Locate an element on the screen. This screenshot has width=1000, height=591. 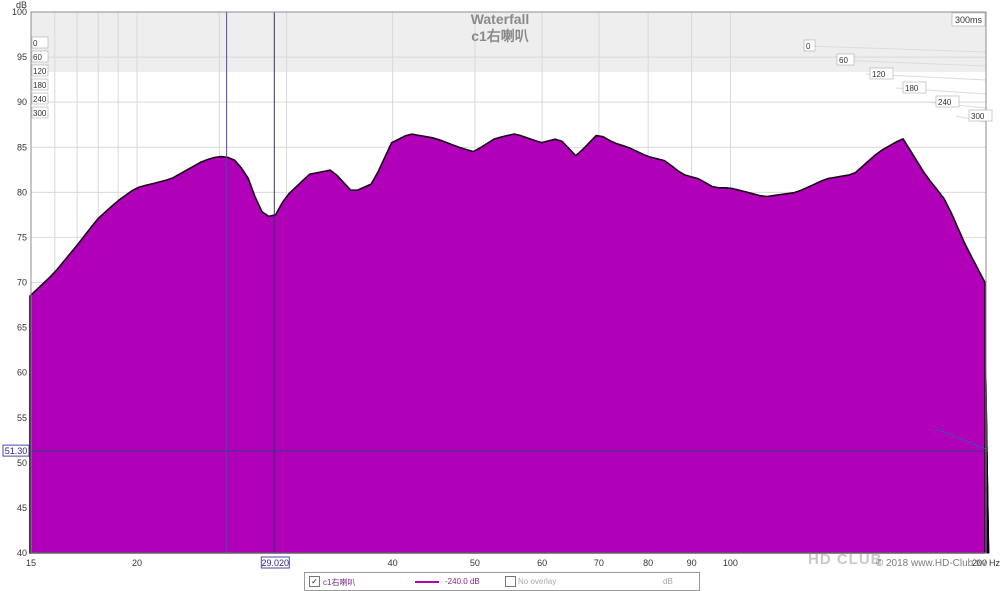
y-tick-label: 40 is located at coordinates (22, 553).